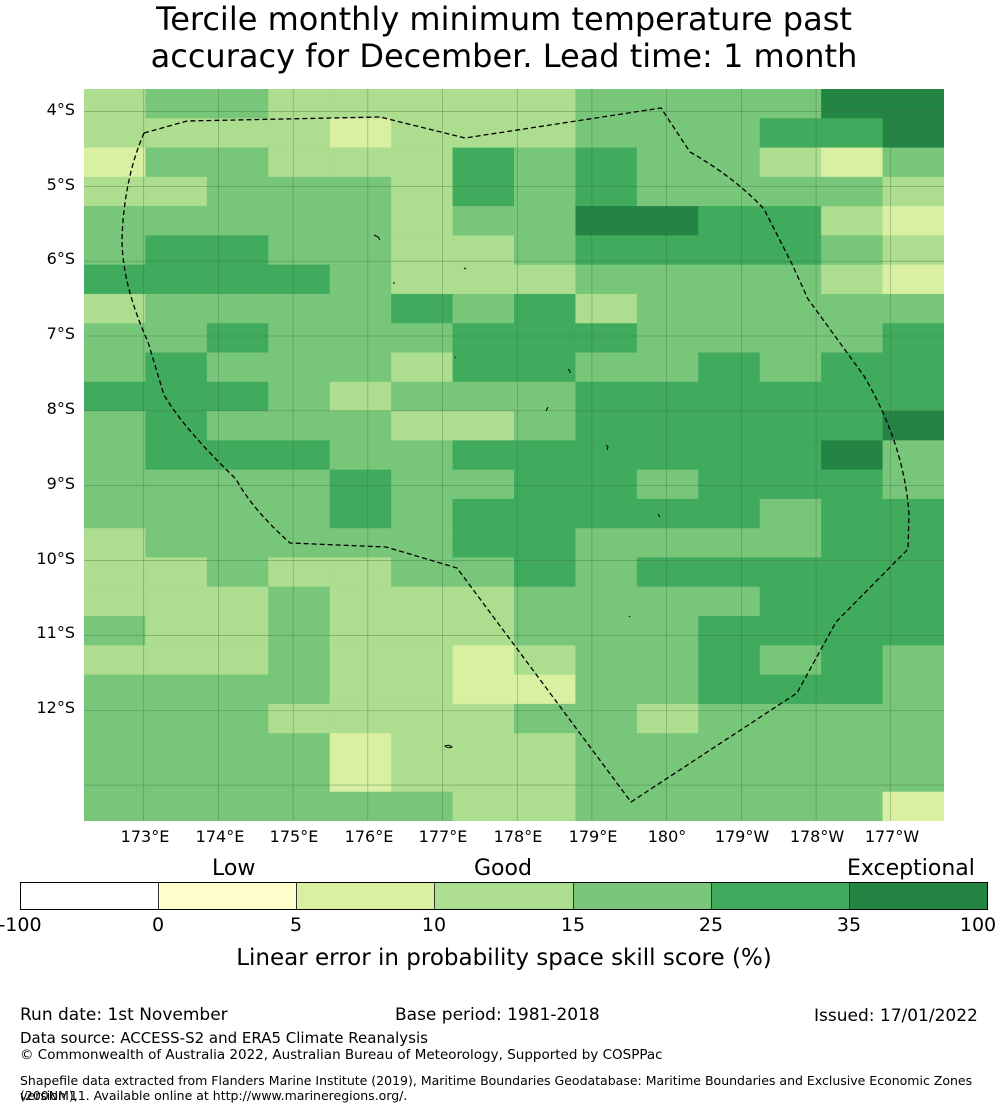 This screenshot has width=1008, height=1110. I want to click on colorbar-tick: 100, so click(978, 925).